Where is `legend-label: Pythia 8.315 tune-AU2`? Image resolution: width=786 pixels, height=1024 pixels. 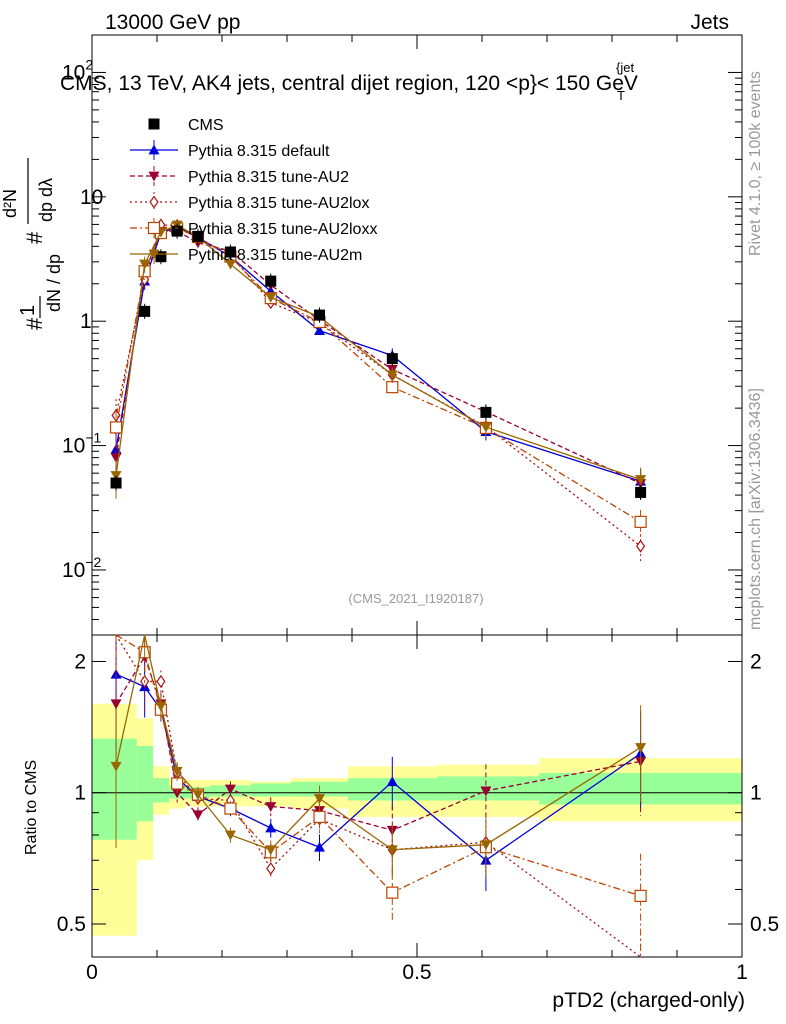
legend-label: Pythia 8.315 tune-AU2 is located at coordinates (268, 177).